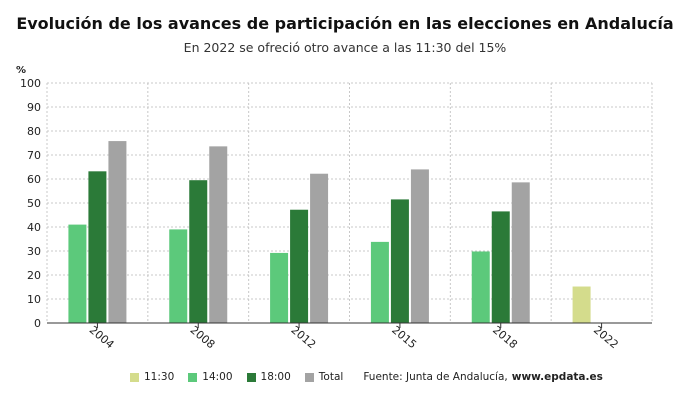 This screenshot has height=405, width=690. What do you see at coordinates (34, 299) in the screenshot?
I see `y-tick-label: 10` at bounding box center [34, 299].